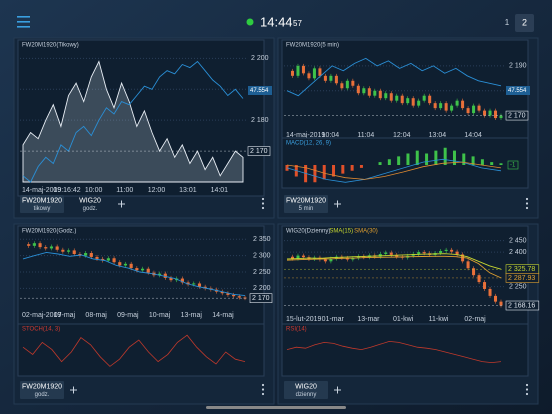 Image resolution: width=552 pixels, height=414 pixels. Describe the element at coordinates (42, 200) in the screenshot. I see `tab-name: FW20M1920` at that location.